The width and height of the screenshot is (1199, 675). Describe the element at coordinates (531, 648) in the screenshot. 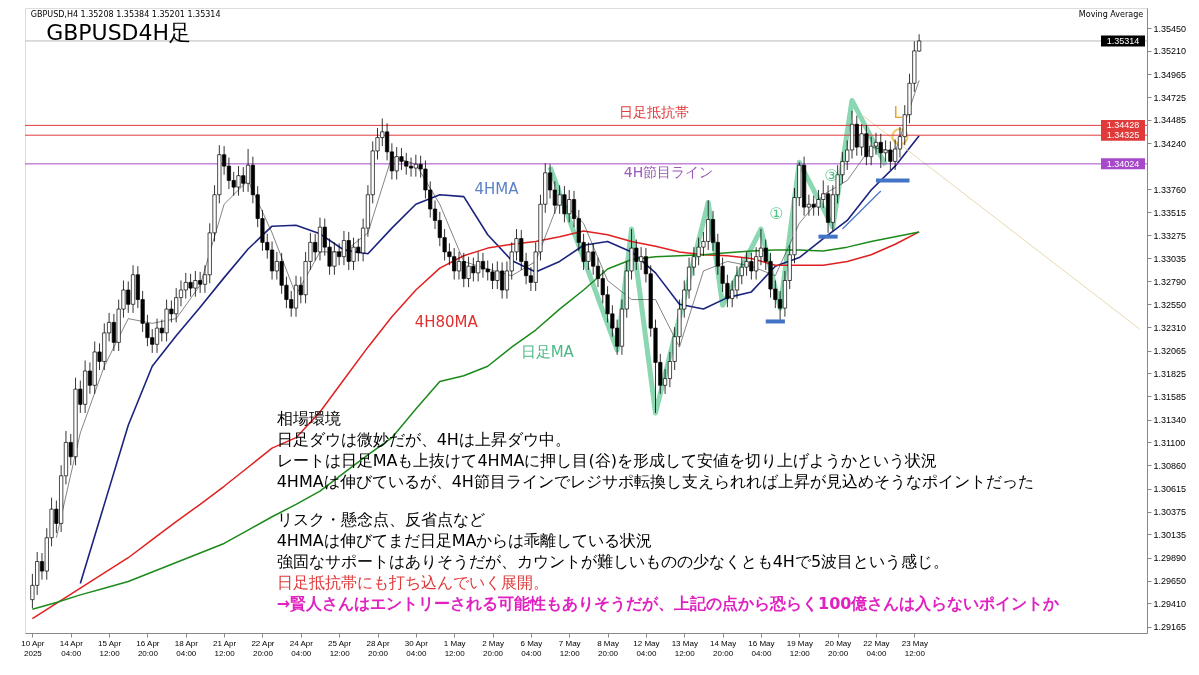

I see `x-tick-label: 6 May 04:00` at that location.